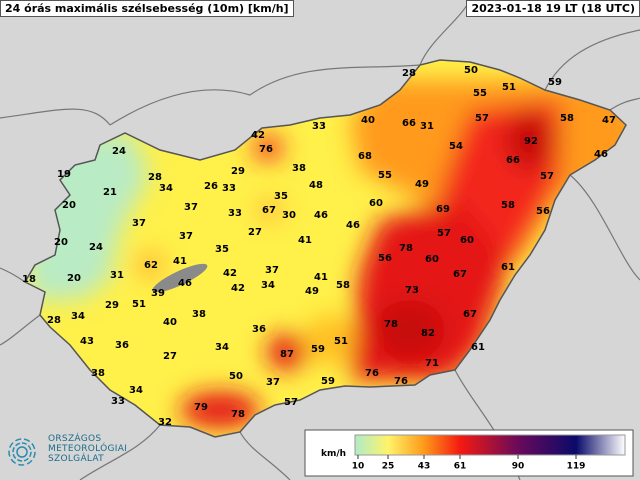 This screenshot has width=640, height=480. Describe the element at coordinates (255, 232) in the screenshot. I see `station-value: 27` at that location.